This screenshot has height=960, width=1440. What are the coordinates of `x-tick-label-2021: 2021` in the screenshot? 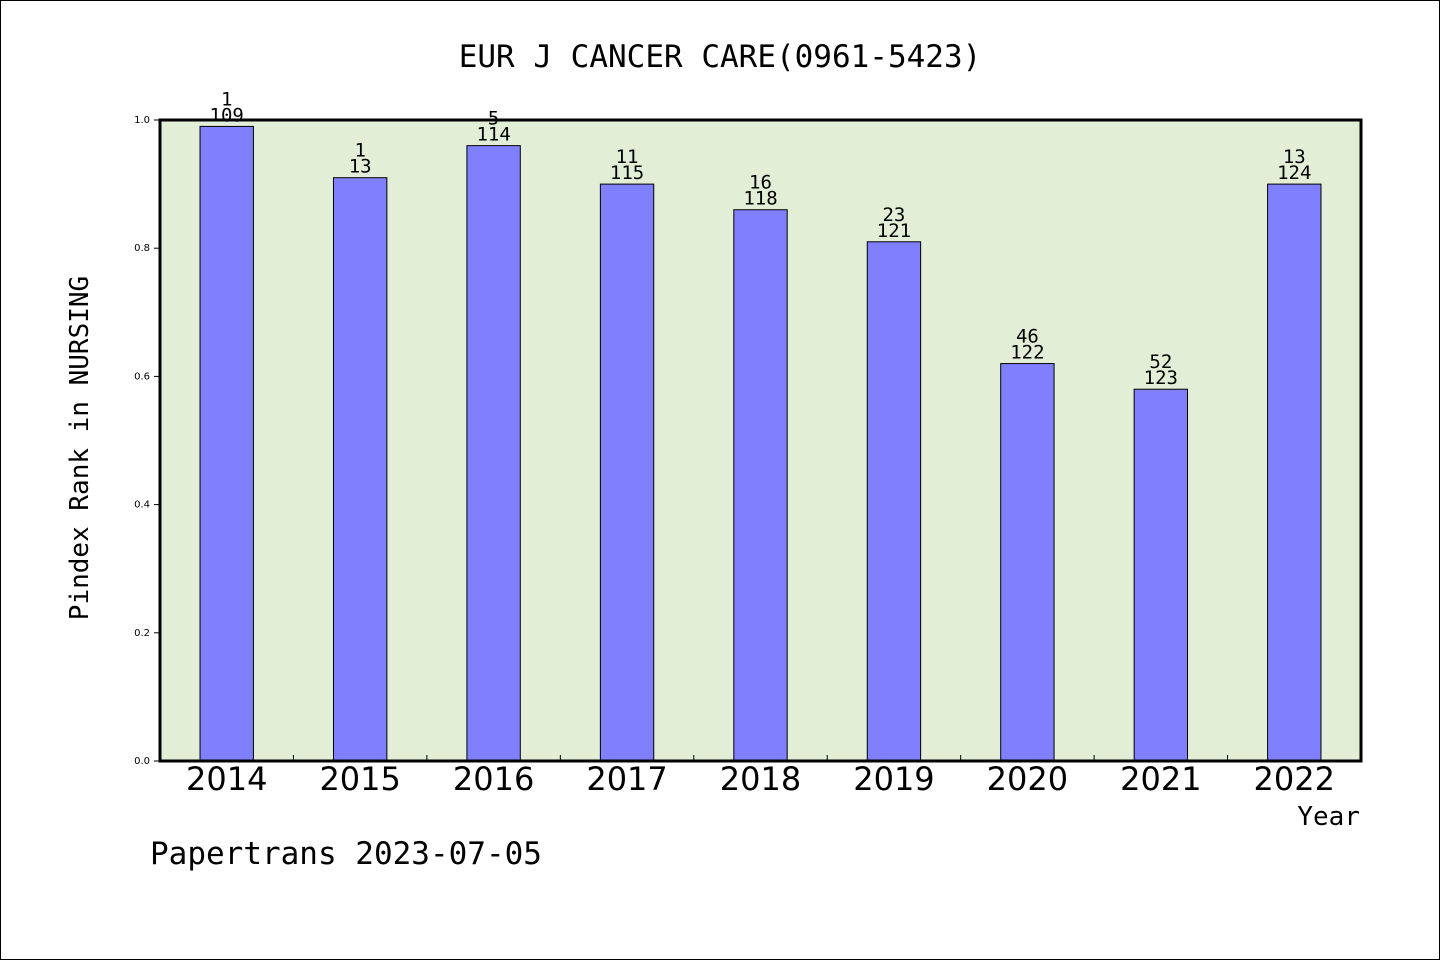 It's located at (1160, 779).